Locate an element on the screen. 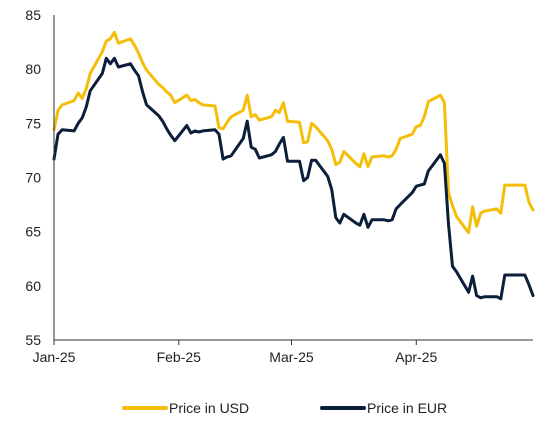  legend-label-usd: Price in USD is located at coordinates (209, 408).